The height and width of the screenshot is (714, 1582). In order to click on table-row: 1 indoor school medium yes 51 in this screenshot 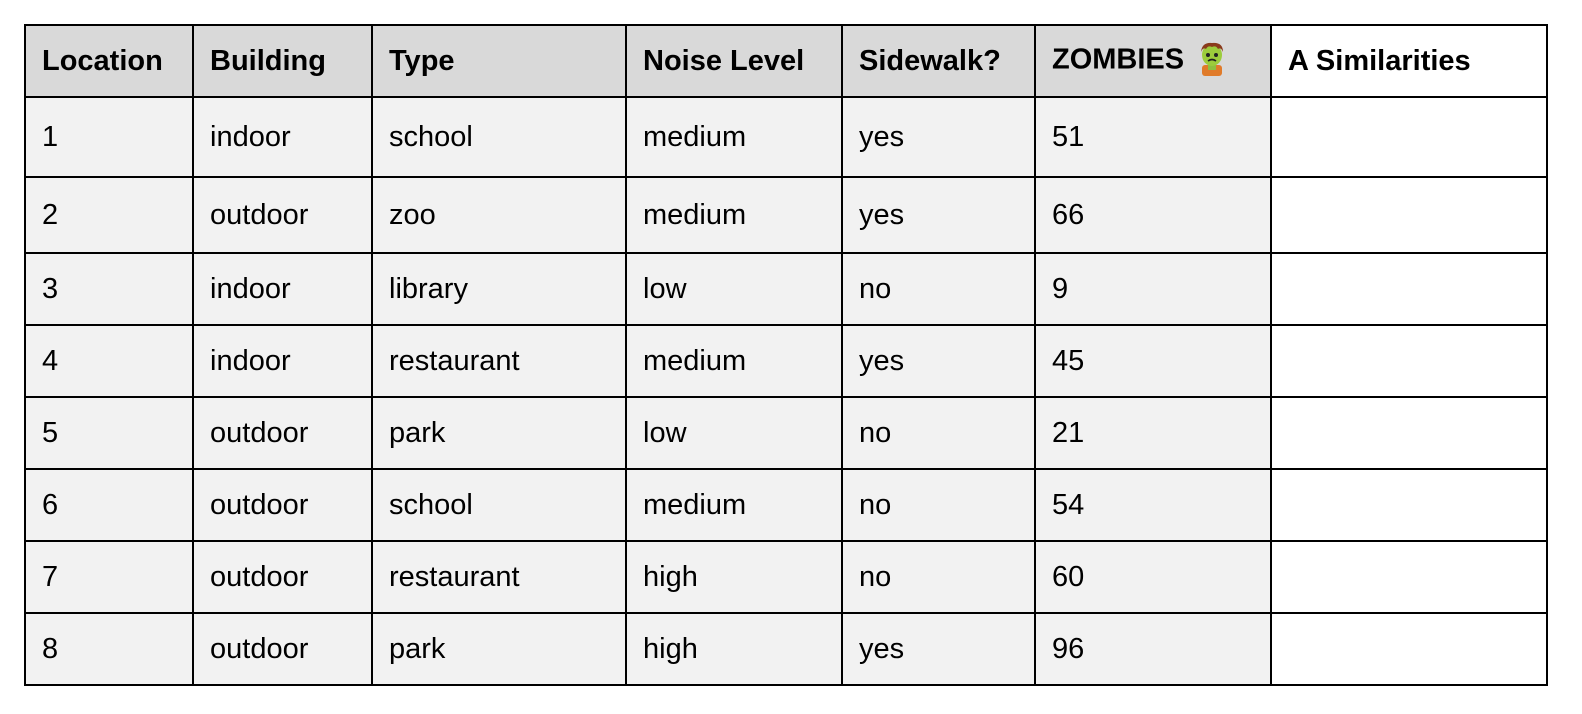, I will do `click(786, 137)`.